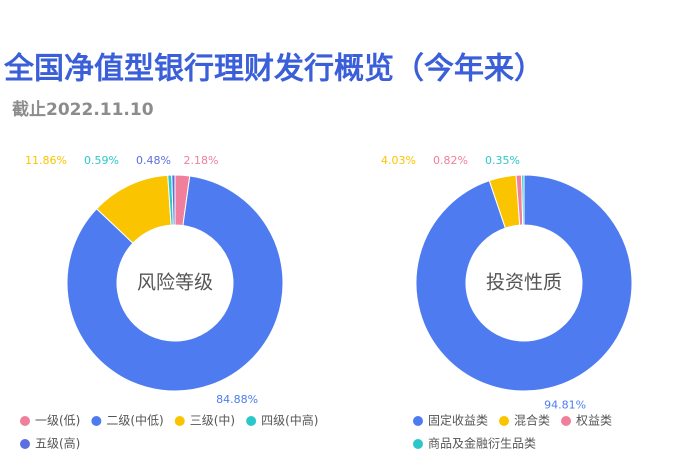  What do you see at coordinates (46, 160) in the screenshot?
I see `value-label: 11.86%` at bounding box center [46, 160].